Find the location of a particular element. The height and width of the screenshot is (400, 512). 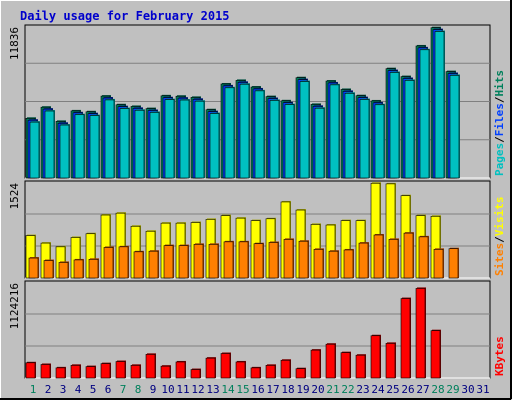

day-label-26: 26 is located at coordinates (407, 389).